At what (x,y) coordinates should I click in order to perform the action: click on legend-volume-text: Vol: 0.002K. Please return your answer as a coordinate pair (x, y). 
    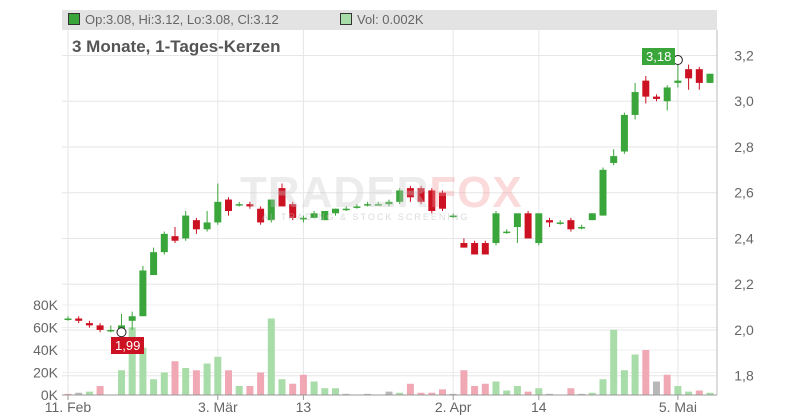
    Looking at the image, I should click on (390, 19).